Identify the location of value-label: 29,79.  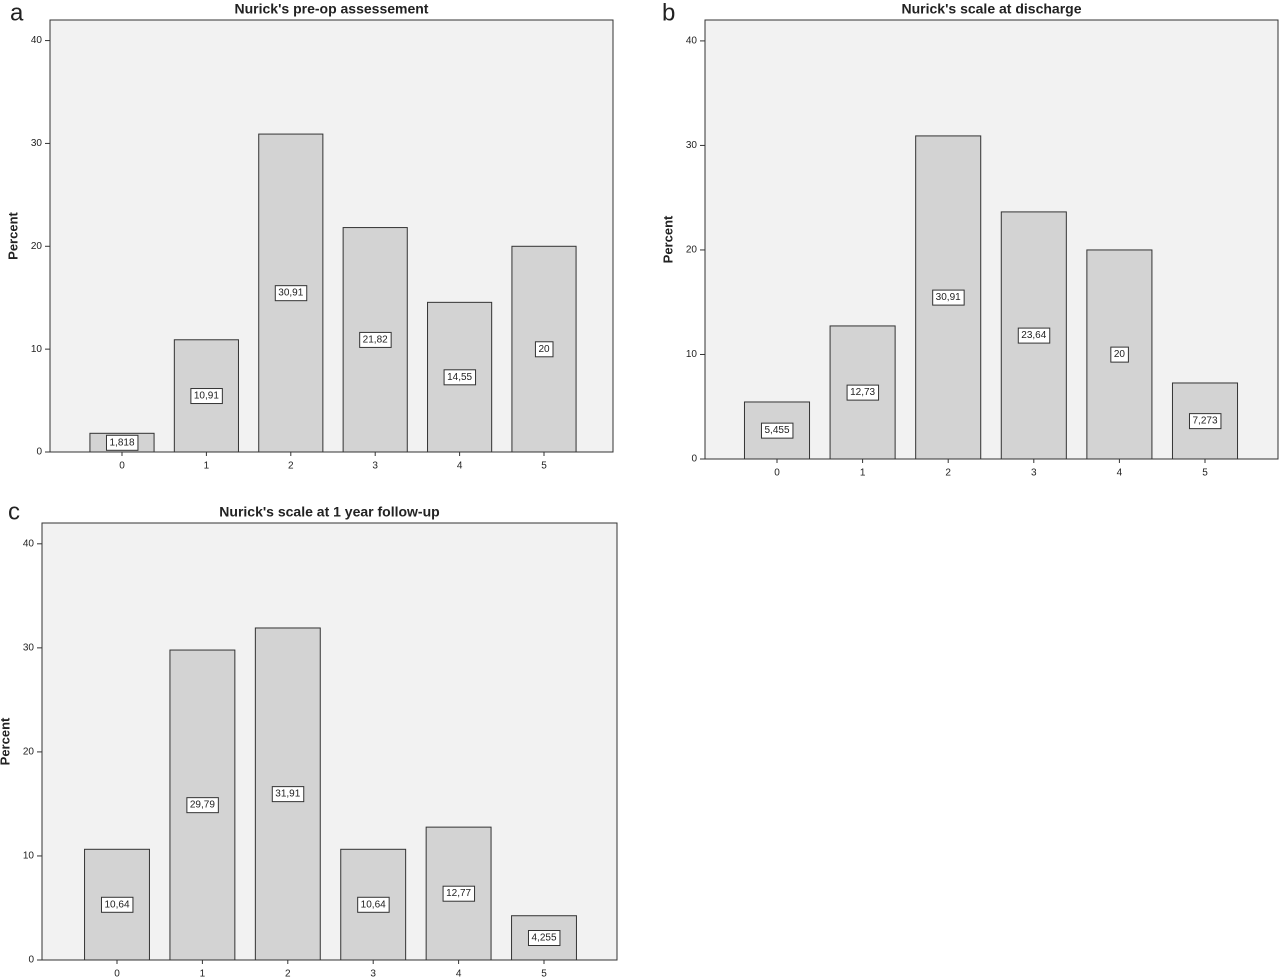
(202, 805).